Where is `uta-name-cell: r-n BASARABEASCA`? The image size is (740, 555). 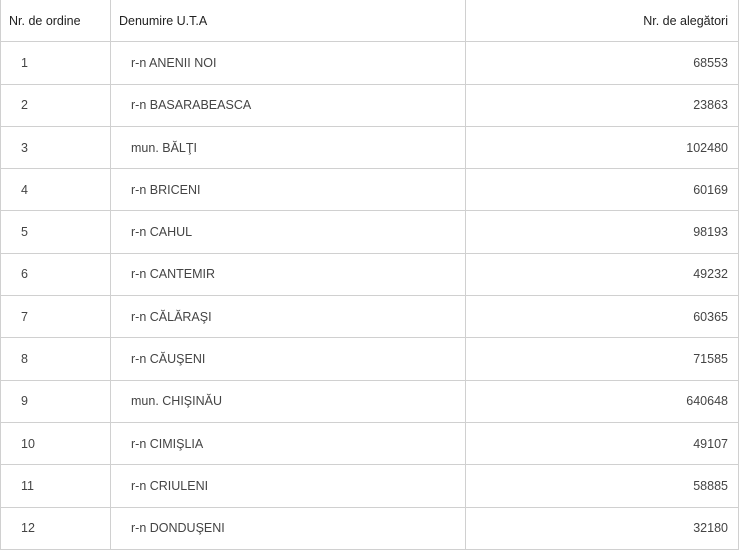 uta-name-cell: r-n BASARABEASCA is located at coordinates (288, 105).